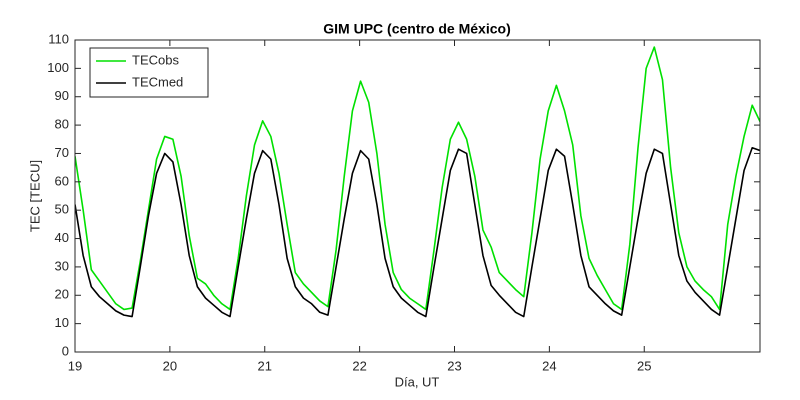  Describe the element at coordinates (62, 152) in the screenshot. I see `y-tick-label: 70` at that location.